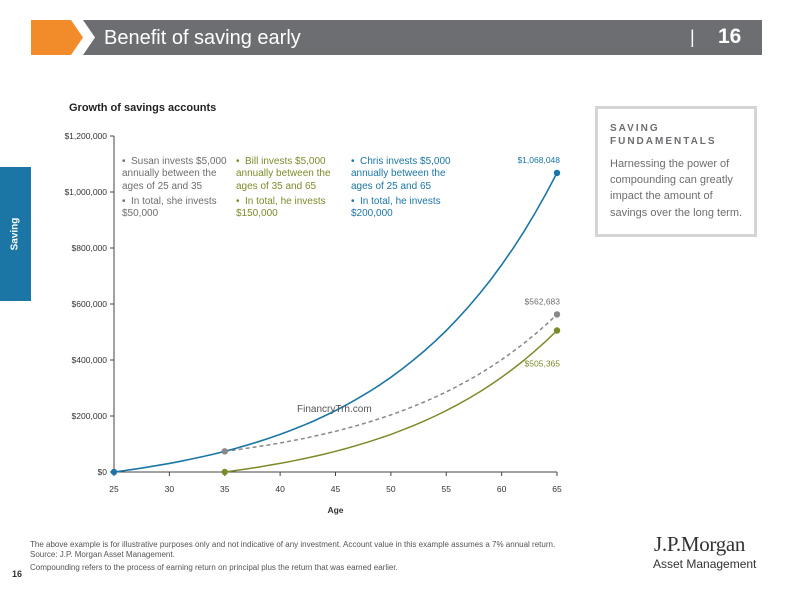 The width and height of the screenshot is (787, 594). What do you see at coordinates (335, 510) in the screenshot?
I see `x-axis-label: Age` at bounding box center [335, 510].